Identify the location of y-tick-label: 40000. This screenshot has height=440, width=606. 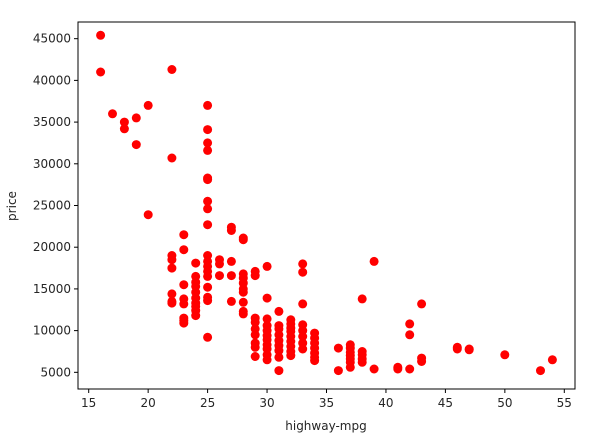
(52, 80).